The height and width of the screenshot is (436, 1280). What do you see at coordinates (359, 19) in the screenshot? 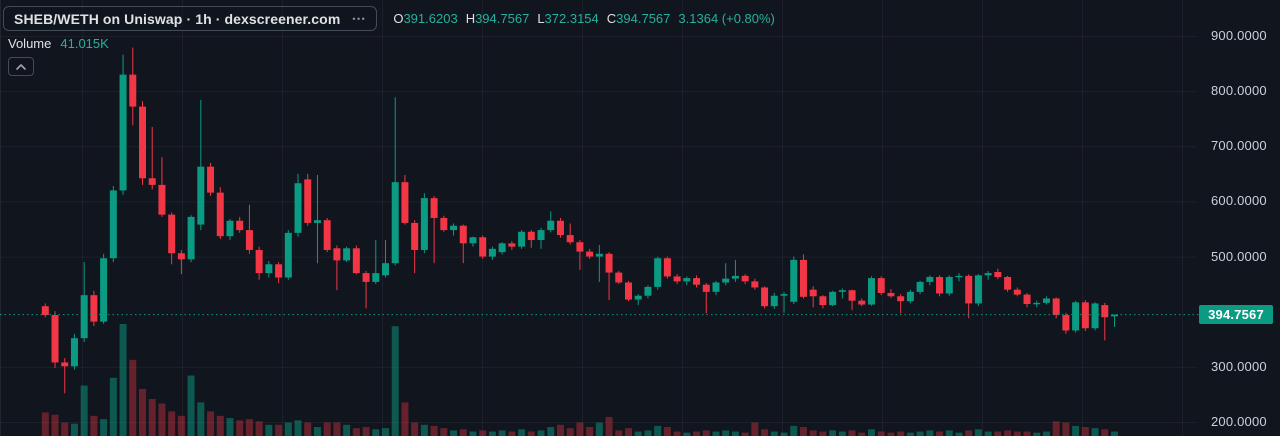
I see `more-menu-icon: •••` at bounding box center [359, 19].